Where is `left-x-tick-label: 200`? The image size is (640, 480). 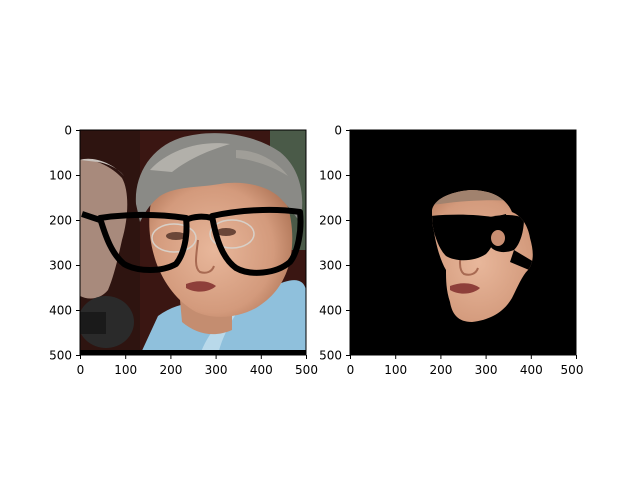
left-x-tick-label: 200 is located at coordinates (170, 370).